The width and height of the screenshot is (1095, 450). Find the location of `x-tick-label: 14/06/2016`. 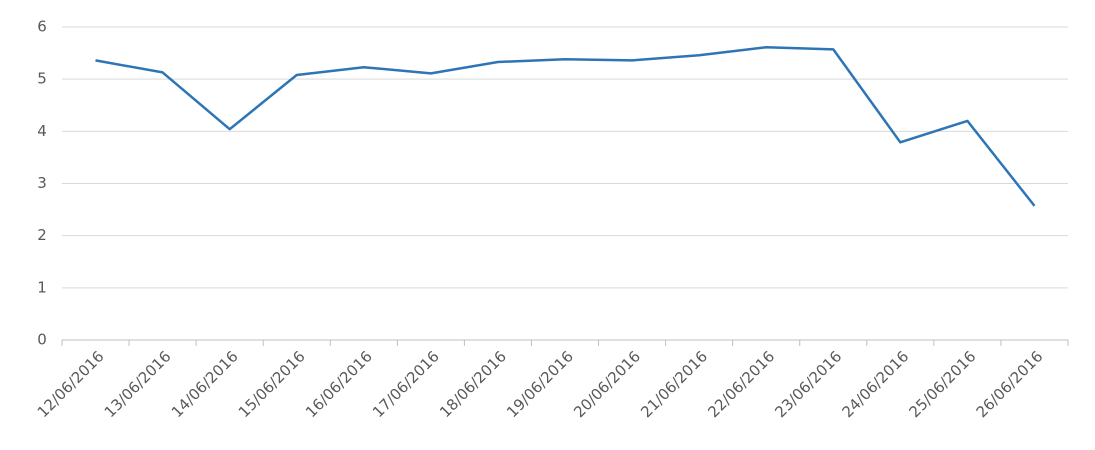

x-tick-label: 14/06/2016 is located at coordinates (205, 384).